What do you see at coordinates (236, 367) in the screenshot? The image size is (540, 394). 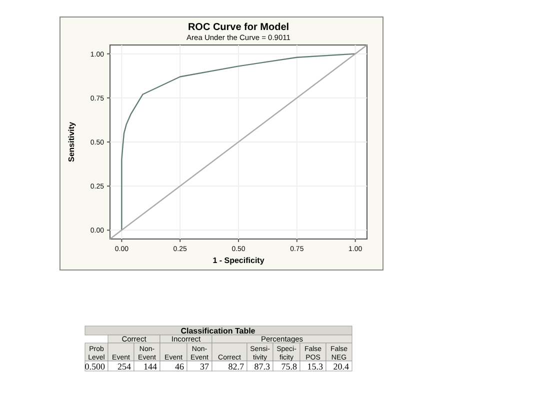 I see `text: 82.7` at bounding box center [236, 367].